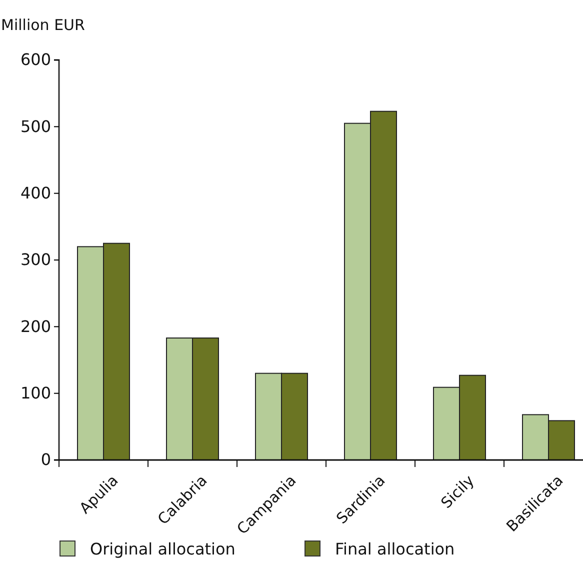 This screenshot has width=583, height=568. What do you see at coordinates (35, 126) in the screenshot?
I see `y-tick-label: 500` at bounding box center [35, 126].